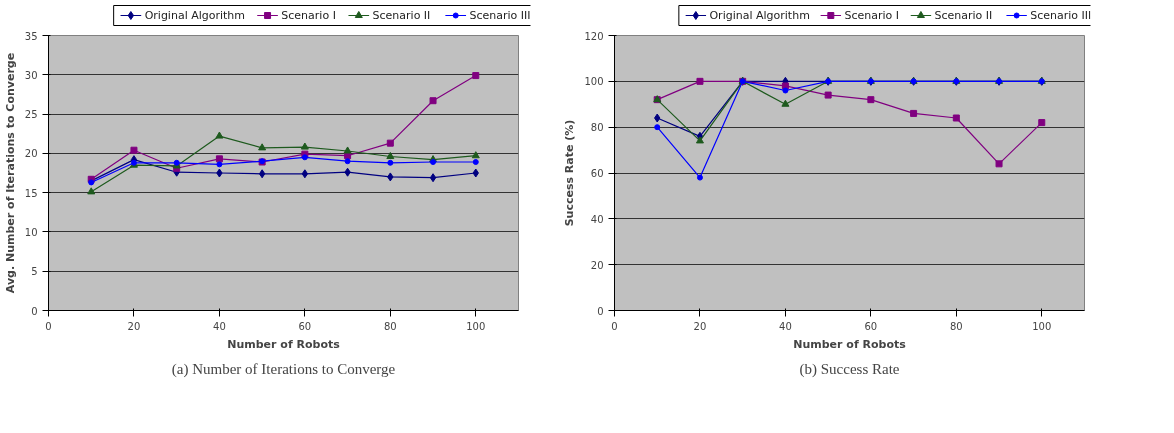 The height and width of the screenshot is (433, 1174). I want to click on y-axis-title: Success Rate (%), so click(570, 173).